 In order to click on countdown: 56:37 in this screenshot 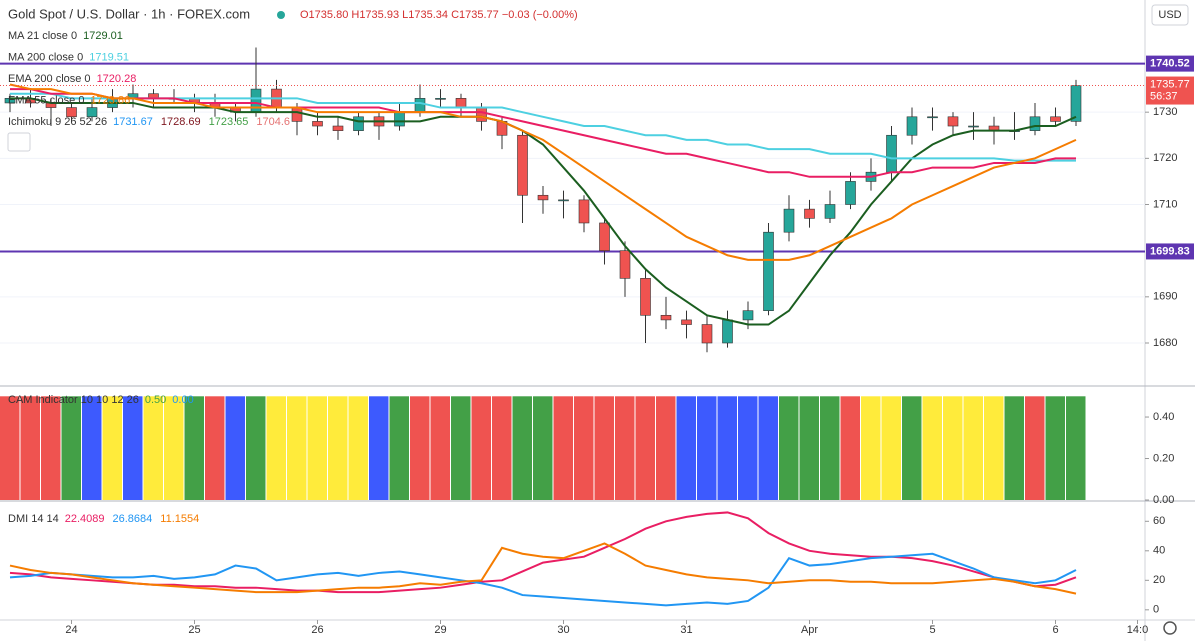, I will do `click(1164, 96)`.